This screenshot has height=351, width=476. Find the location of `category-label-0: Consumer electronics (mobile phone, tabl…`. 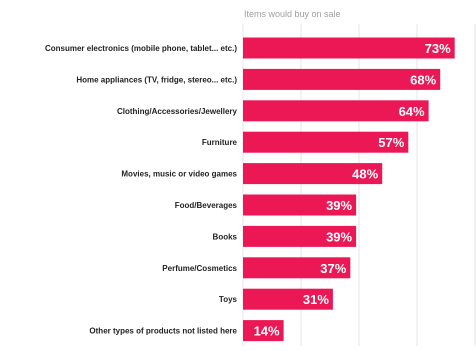

category-label-0: Consumer electronics (mobile phone, tabl… is located at coordinates (141, 48).